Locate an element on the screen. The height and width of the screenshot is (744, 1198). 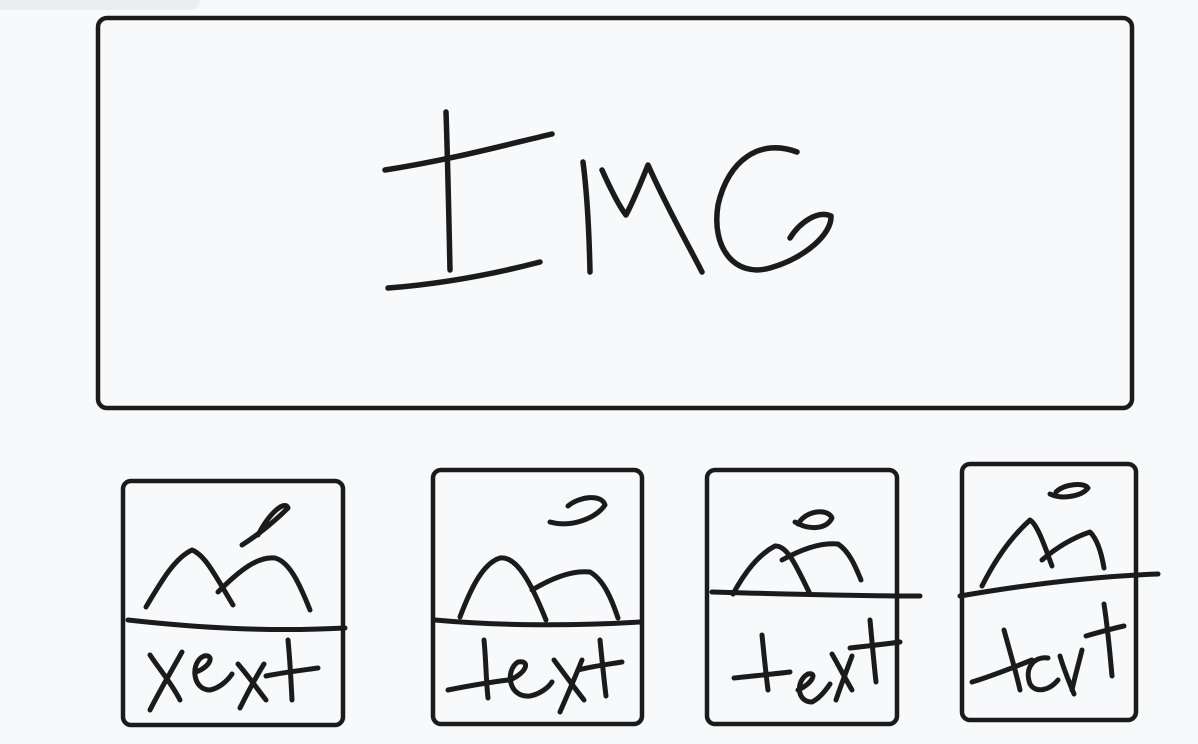
card-1-text-label is located at coordinates (234, 675).